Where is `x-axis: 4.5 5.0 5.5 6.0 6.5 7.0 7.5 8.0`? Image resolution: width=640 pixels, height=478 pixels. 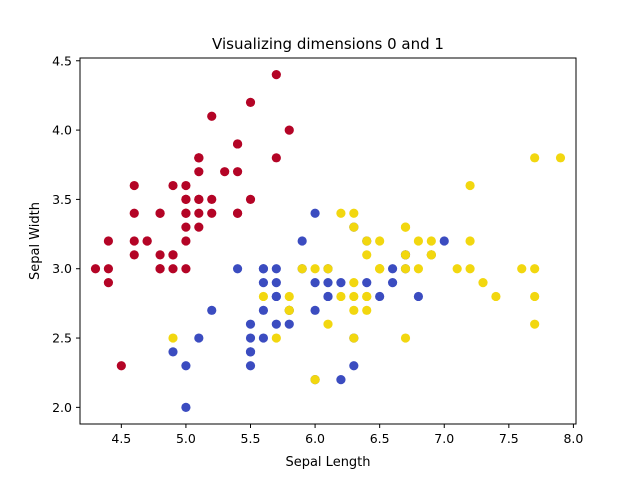 x-axis: 4.5 5.0 5.5 6.0 6.5 7.0 7.5 8.0 is located at coordinates (347, 435).